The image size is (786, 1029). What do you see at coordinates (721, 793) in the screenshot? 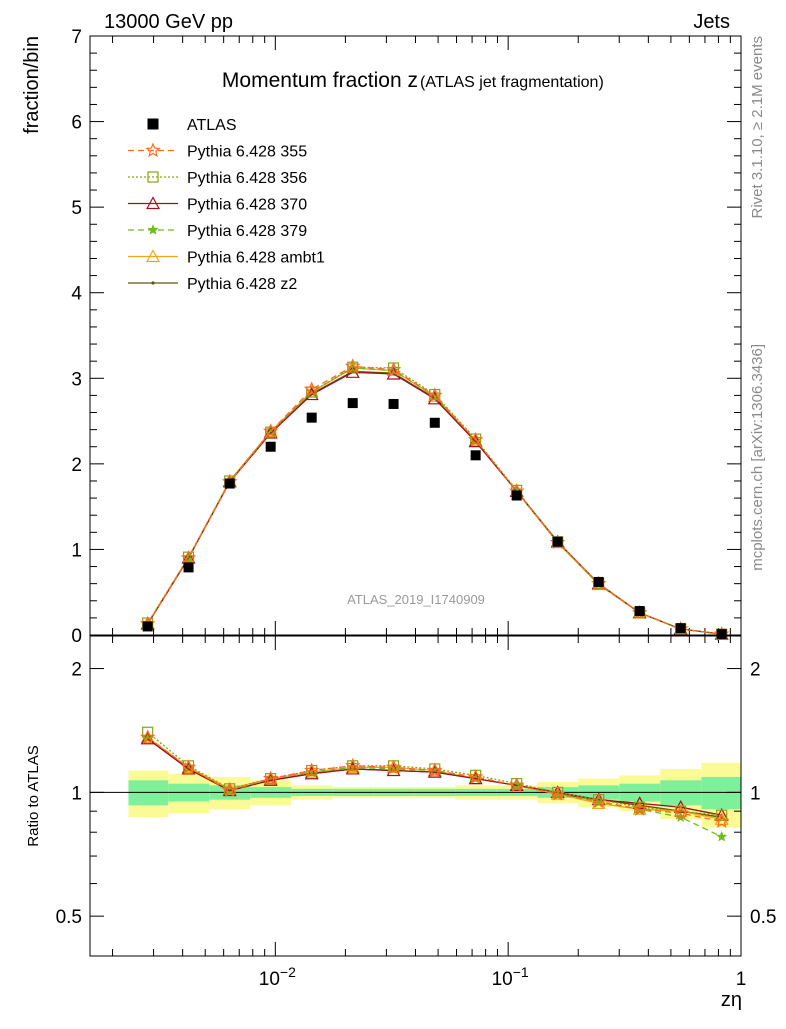
I see `ratio-inner-band` at bounding box center [721, 793].